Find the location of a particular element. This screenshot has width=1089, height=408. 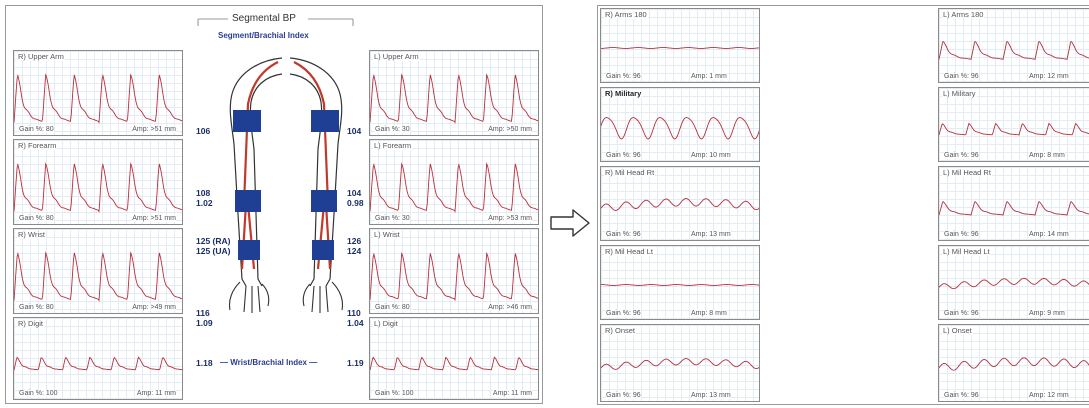

title-bracket is located at coordinates (275, 22).